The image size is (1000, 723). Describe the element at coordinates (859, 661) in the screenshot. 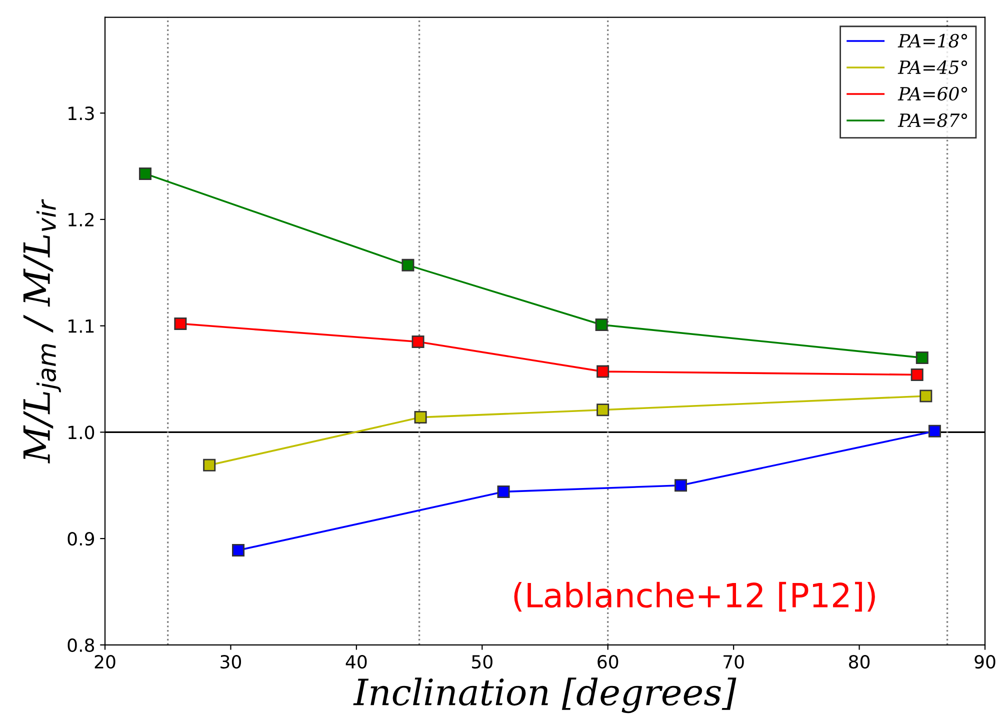

I see `x-tick-label: 80` at that location.